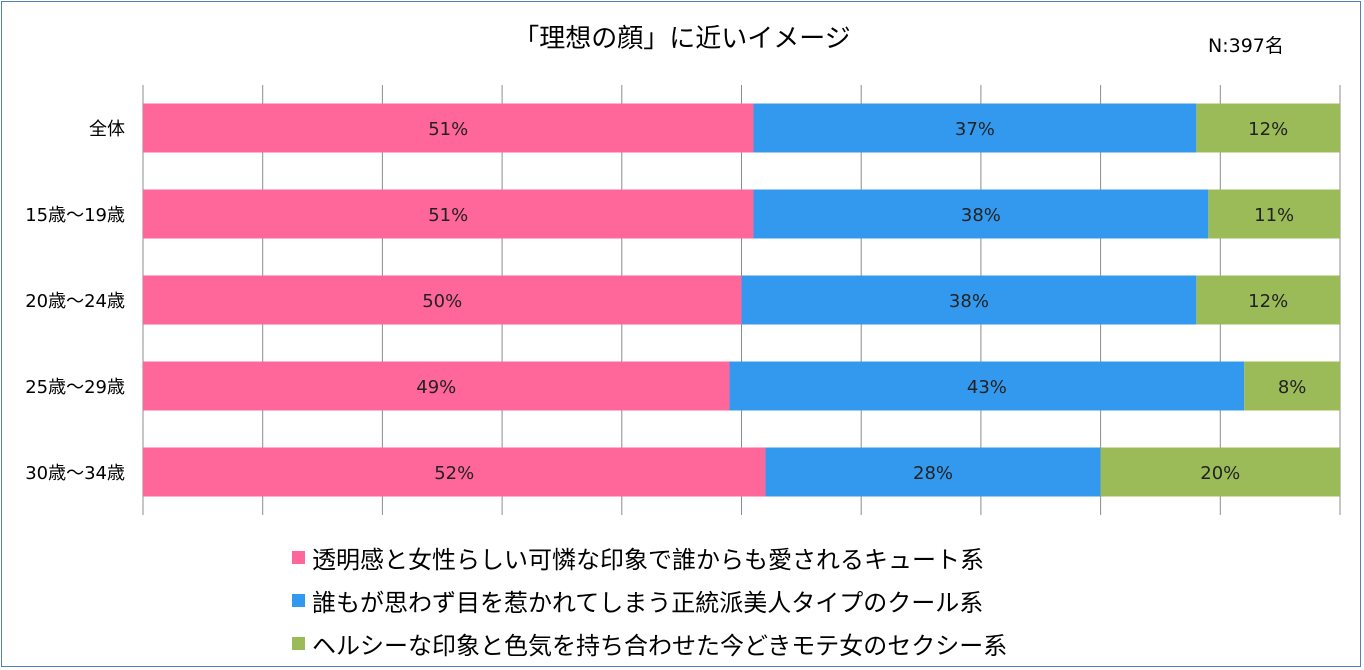  I want to click on data-label: 37%, so click(975, 129).